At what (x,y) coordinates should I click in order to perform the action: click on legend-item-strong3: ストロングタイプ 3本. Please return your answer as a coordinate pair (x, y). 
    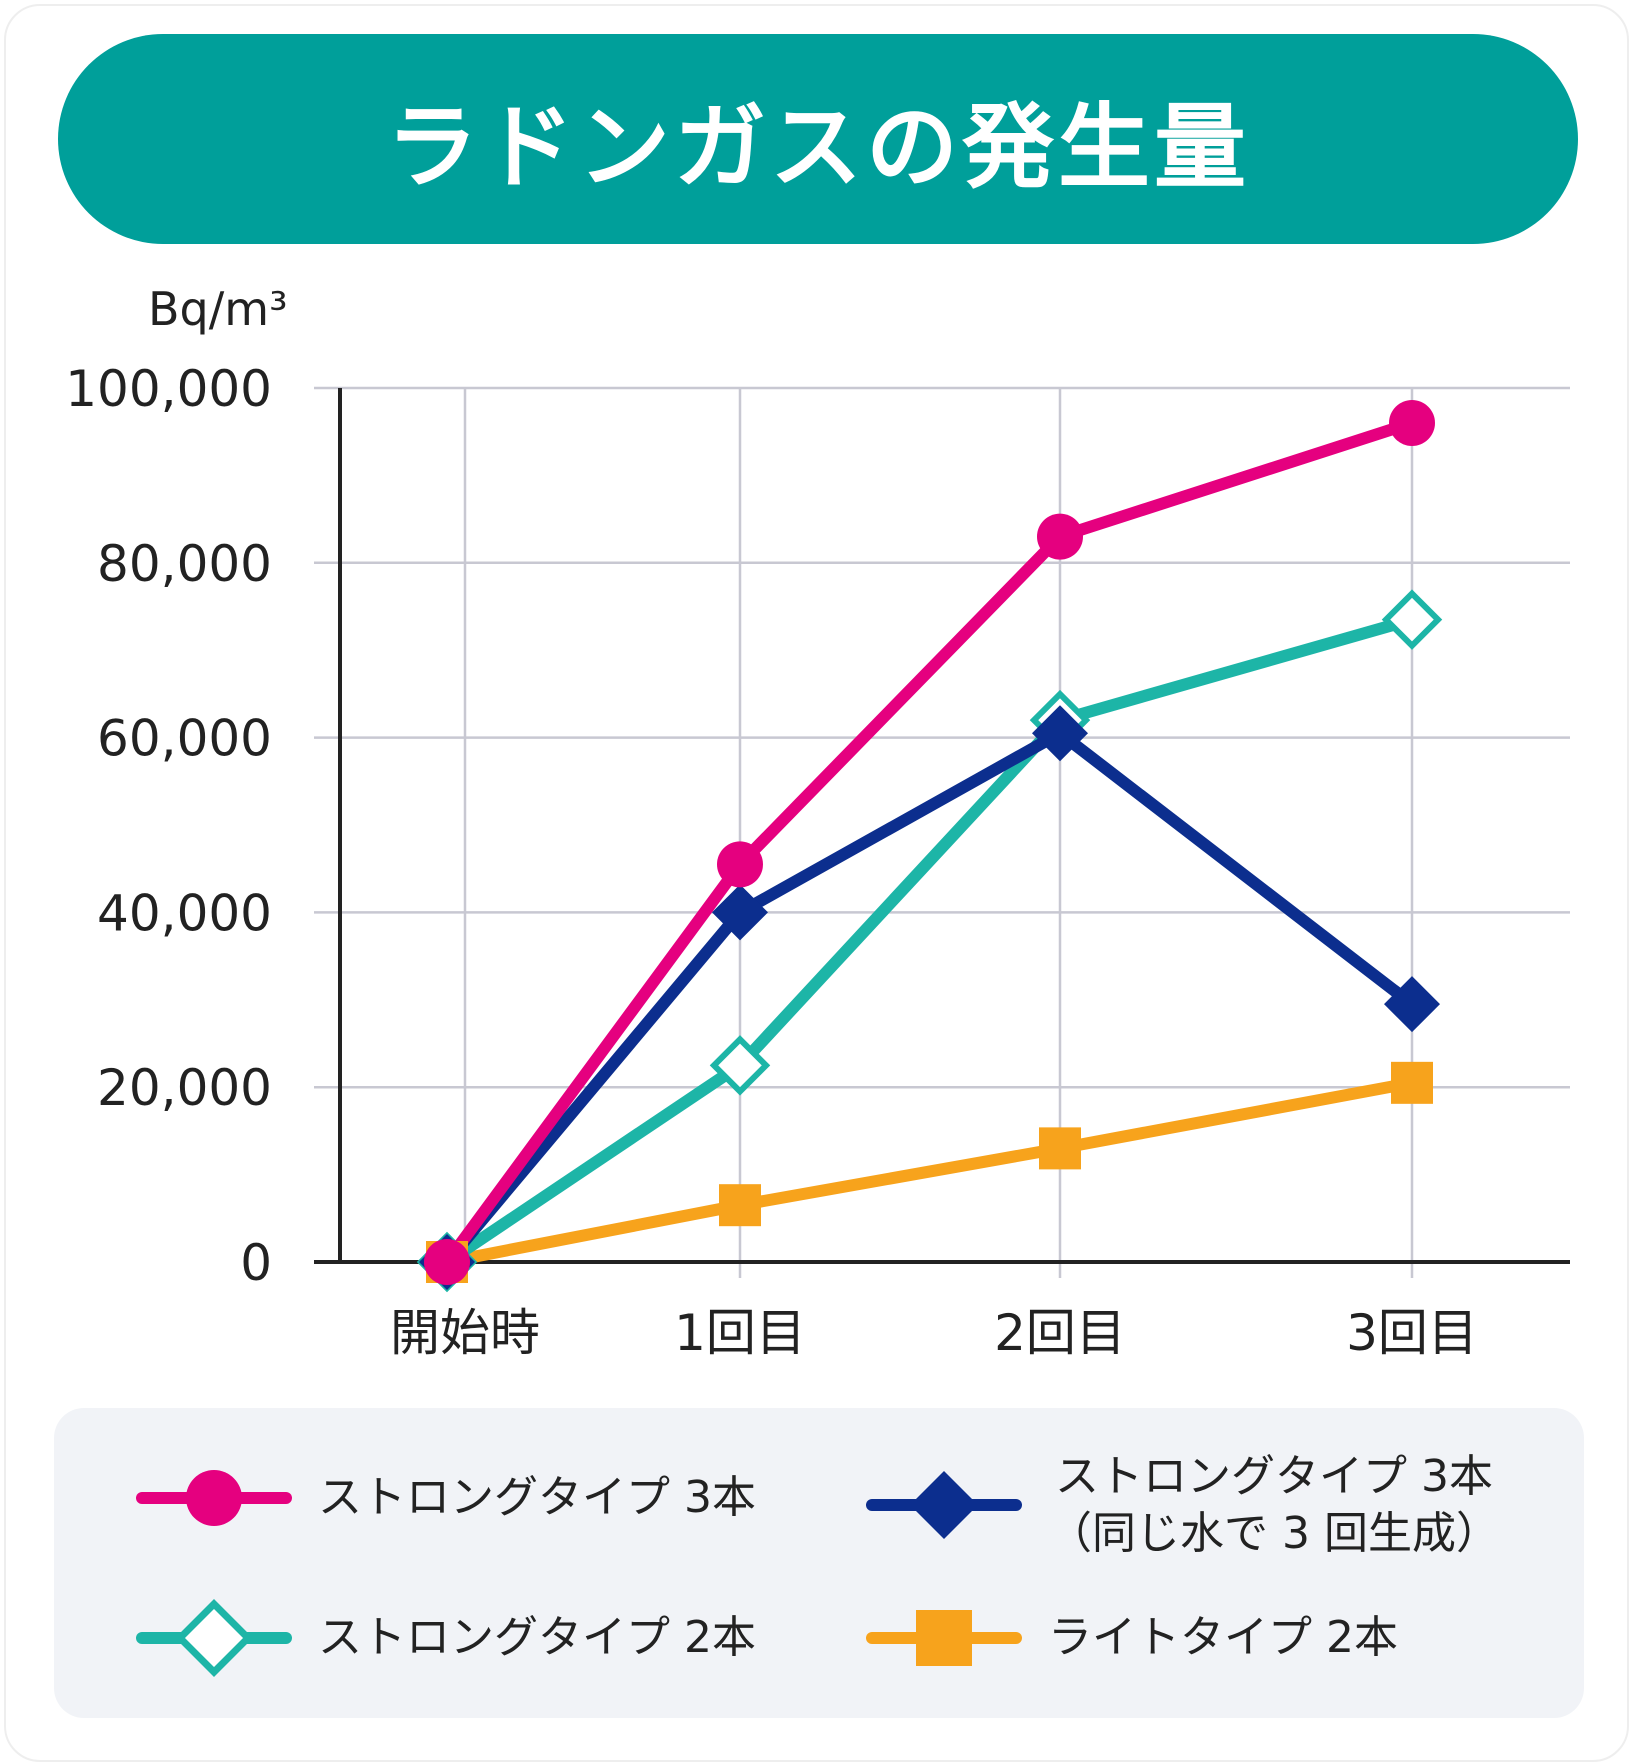
    Looking at the image, I should click on (445, 1498).